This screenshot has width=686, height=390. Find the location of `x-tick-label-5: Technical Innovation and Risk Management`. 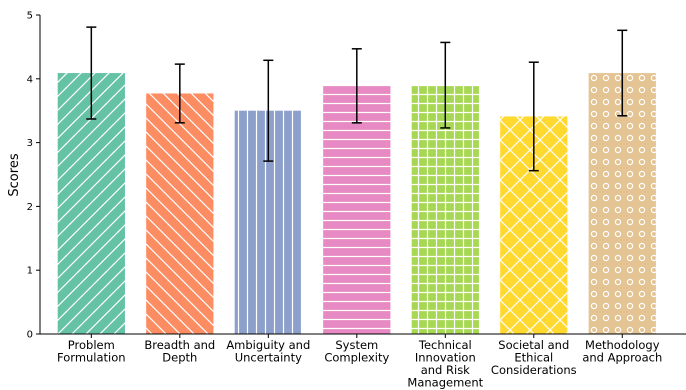

x-tick-label-5: Technical Innovation and Risk Management is located at coordinates (445, 364).